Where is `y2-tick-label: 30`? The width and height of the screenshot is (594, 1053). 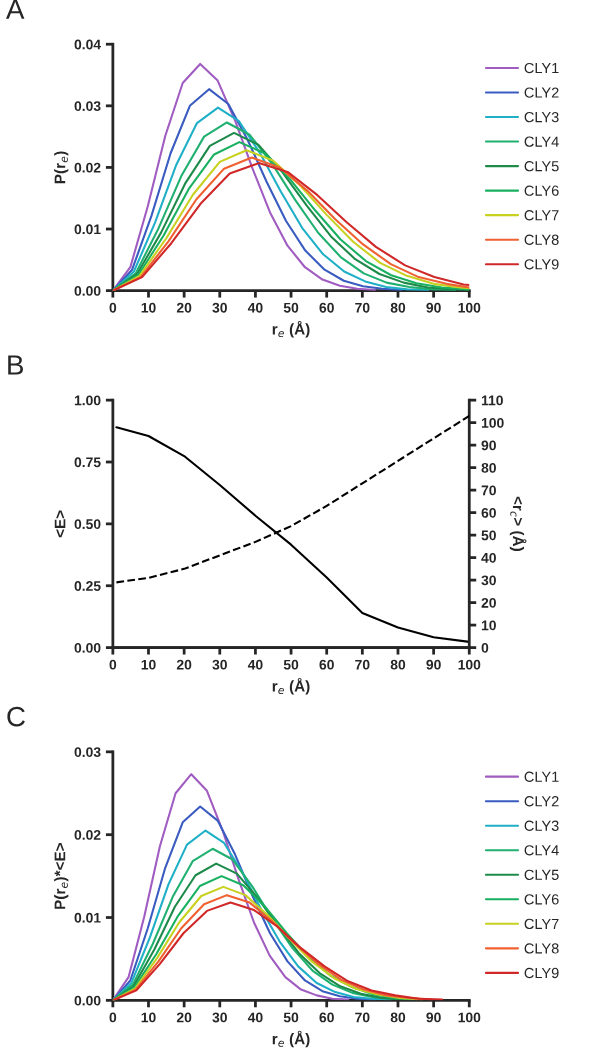 y2-tick-label: 30 is located at coordinates (488, 580).